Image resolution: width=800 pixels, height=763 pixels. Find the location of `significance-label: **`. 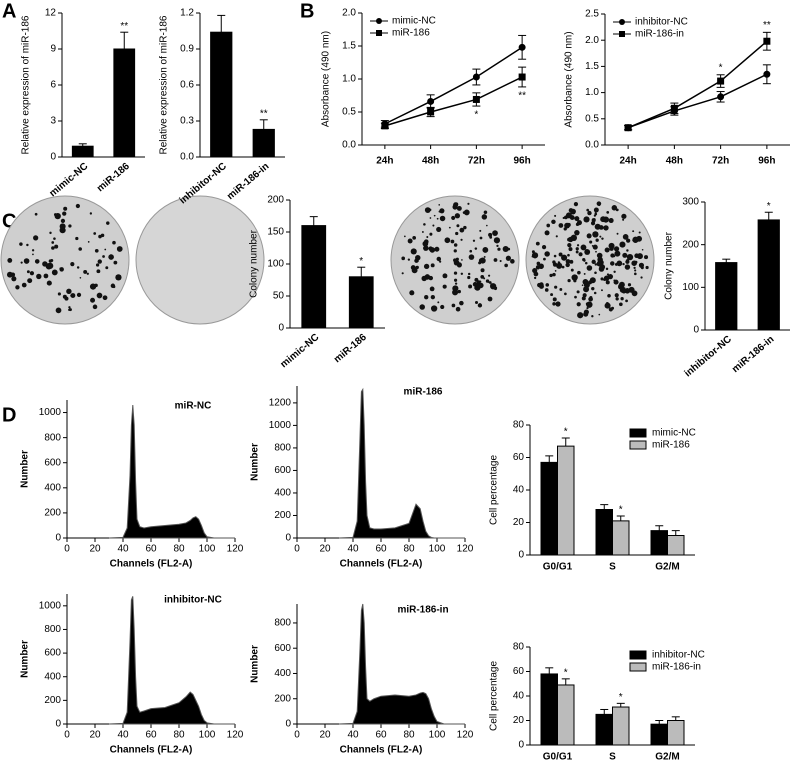

significance-label: ** is located at coordinates (767, 25).